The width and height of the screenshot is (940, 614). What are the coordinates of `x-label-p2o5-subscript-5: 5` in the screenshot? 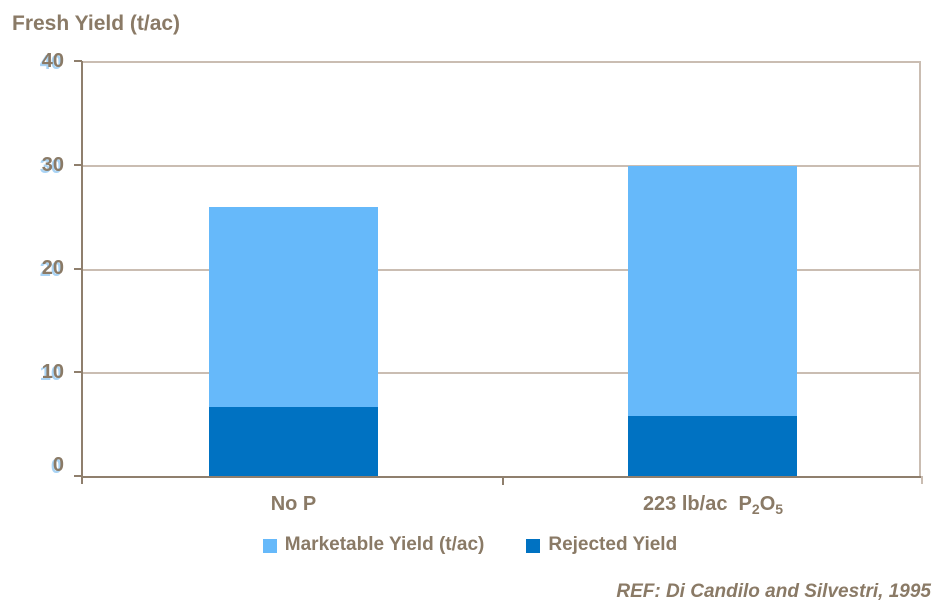 It's located at (779, 509).